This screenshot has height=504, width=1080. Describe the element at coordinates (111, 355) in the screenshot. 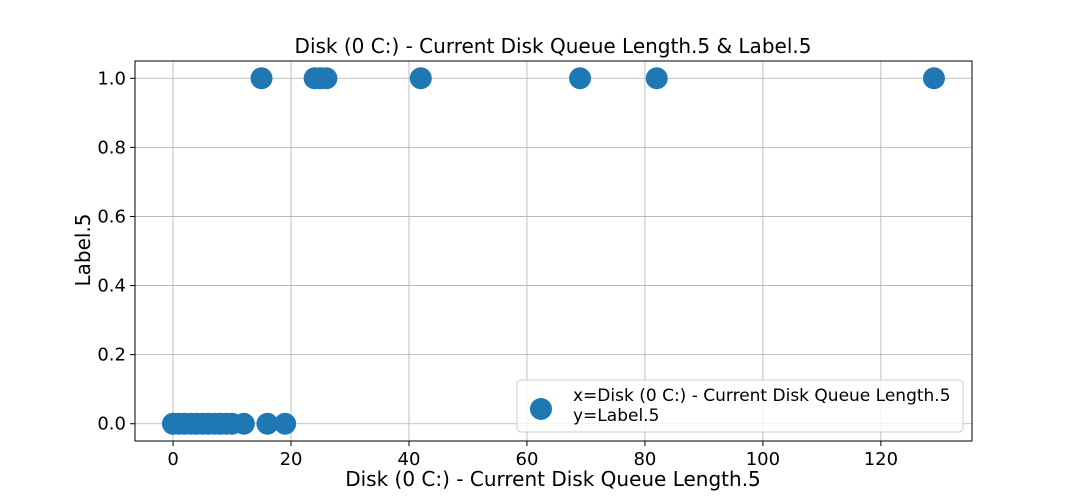

I see `y-tick-label: 0.2` at that location.